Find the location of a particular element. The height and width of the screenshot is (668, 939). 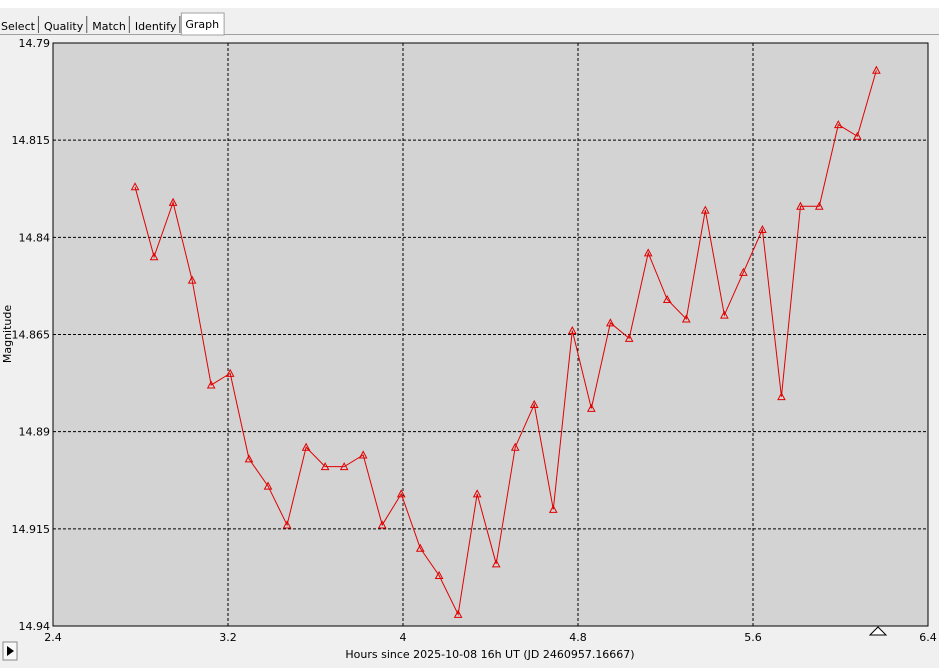

x-tick-label: 2.4 is located at coordinates (53, 637).